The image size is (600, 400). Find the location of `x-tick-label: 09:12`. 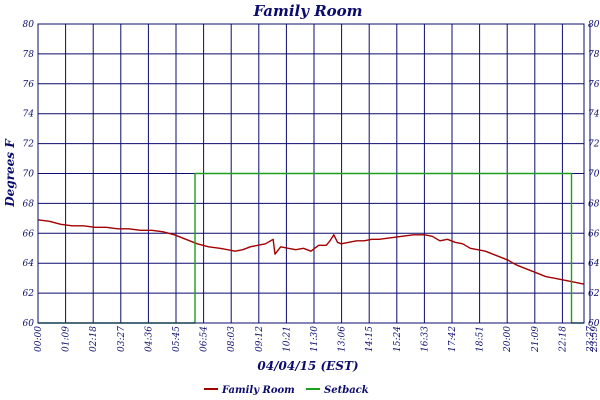

x-tick-label: 09:12 is located at coordinates (260, 339).